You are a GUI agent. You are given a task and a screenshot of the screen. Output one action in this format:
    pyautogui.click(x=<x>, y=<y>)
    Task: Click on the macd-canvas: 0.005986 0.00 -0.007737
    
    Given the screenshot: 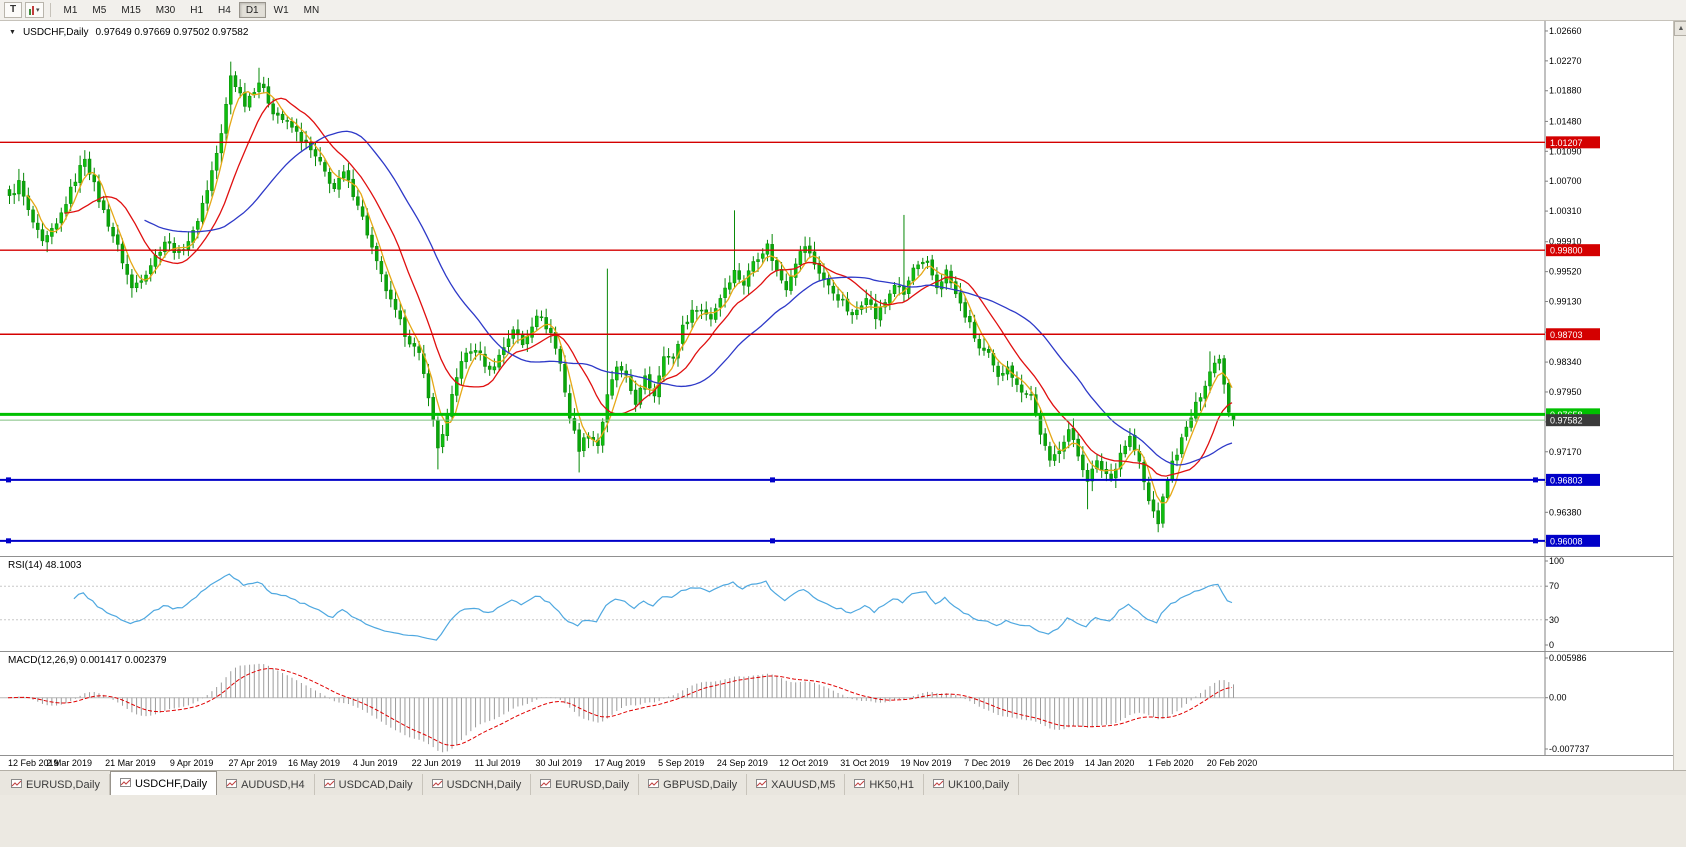 What is the action you would take?
    pyautogui.click(x=836, y=703)
    